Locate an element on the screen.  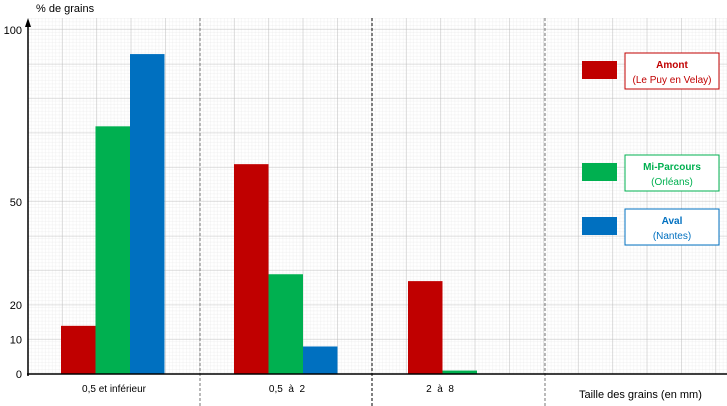
legend-name: Mi-Parcours is located at coordinates (672, 167).